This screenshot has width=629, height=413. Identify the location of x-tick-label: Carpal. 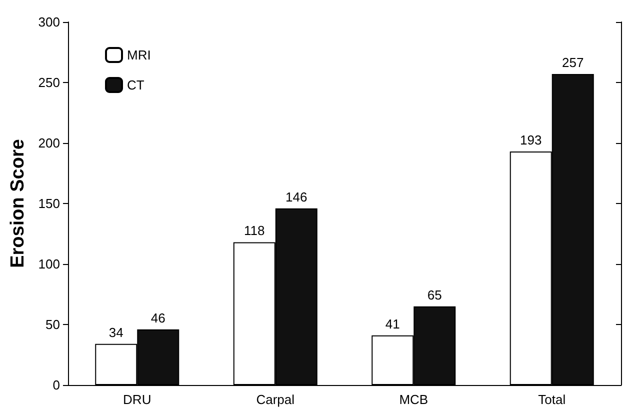
(275, 399).